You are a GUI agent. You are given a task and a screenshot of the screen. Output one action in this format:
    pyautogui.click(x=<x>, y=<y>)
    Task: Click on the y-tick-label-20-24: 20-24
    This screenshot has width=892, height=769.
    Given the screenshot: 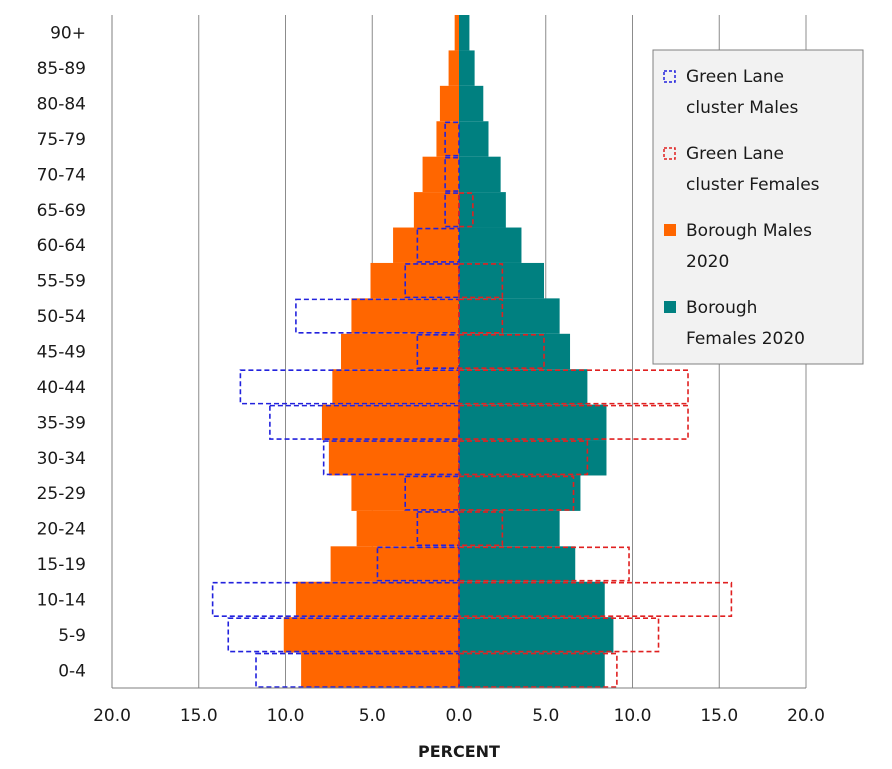 What is the action you would take?
    pyautogui.click(x=61, y=530)
    